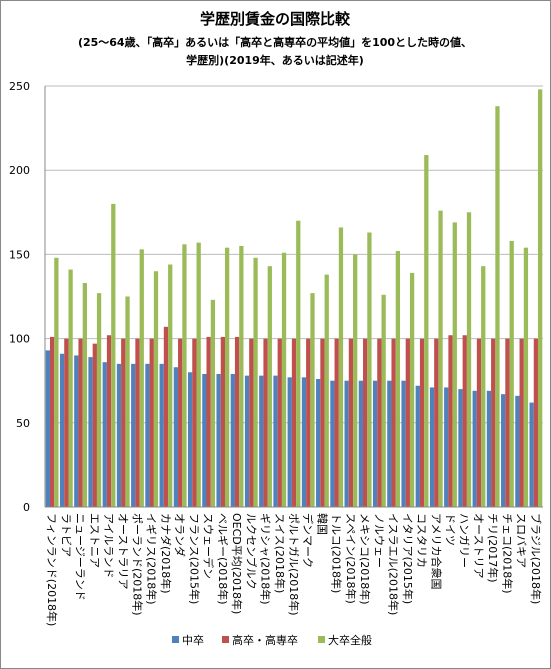 The height and width of the screenshot is (669, 551). What do you see at coordinates (193, 640) in the screenshot?
I see `legend-label: 中卒` at bounding box center [193, 640].